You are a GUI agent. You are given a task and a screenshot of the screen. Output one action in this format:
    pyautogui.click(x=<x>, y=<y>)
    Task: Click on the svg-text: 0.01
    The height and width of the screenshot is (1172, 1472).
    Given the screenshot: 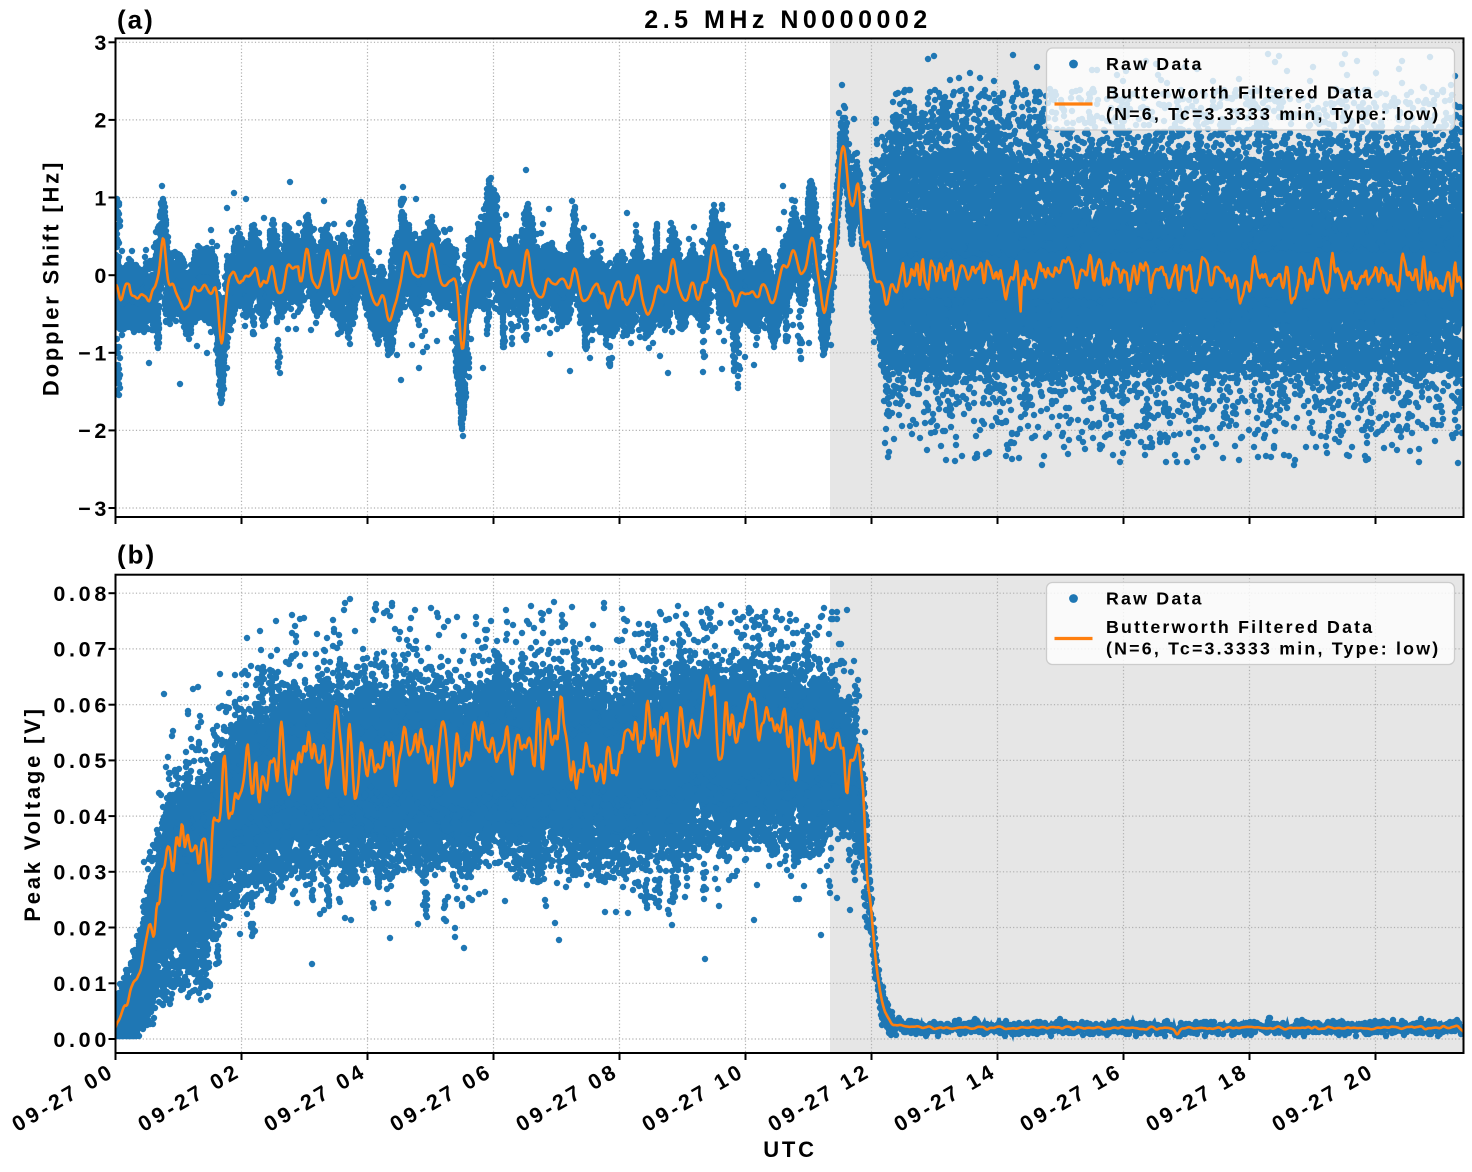 What is the action you would take?
    pyautogui.click(x=81, y=984)
    